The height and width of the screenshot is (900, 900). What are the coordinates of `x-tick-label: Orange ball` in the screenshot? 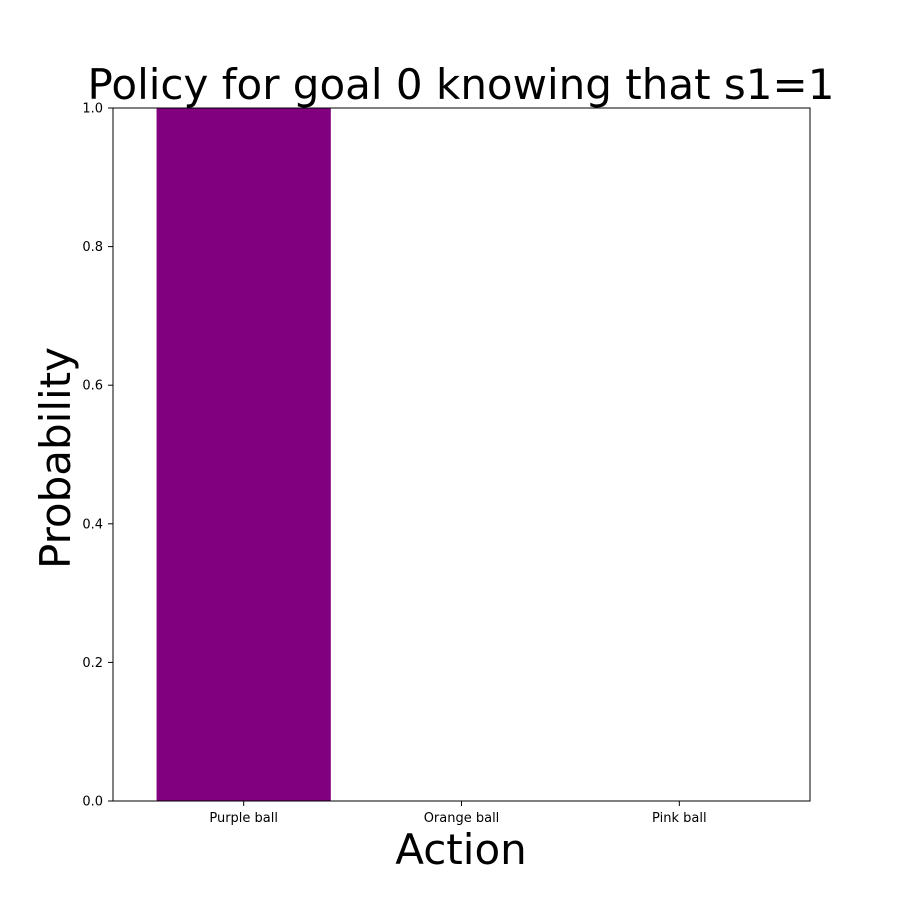 It's located at (462, 818).